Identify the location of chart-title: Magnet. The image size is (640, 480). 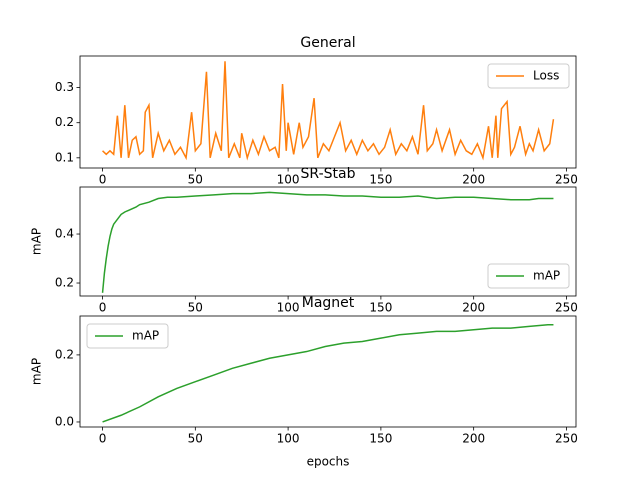
(328, 303).